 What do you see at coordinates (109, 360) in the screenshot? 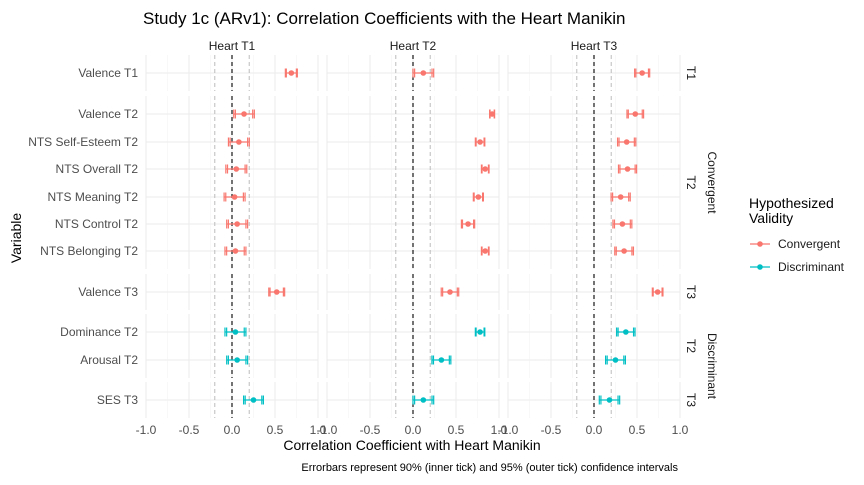
I see `row-label: Arousal T2` at bounding box center [109, 360].